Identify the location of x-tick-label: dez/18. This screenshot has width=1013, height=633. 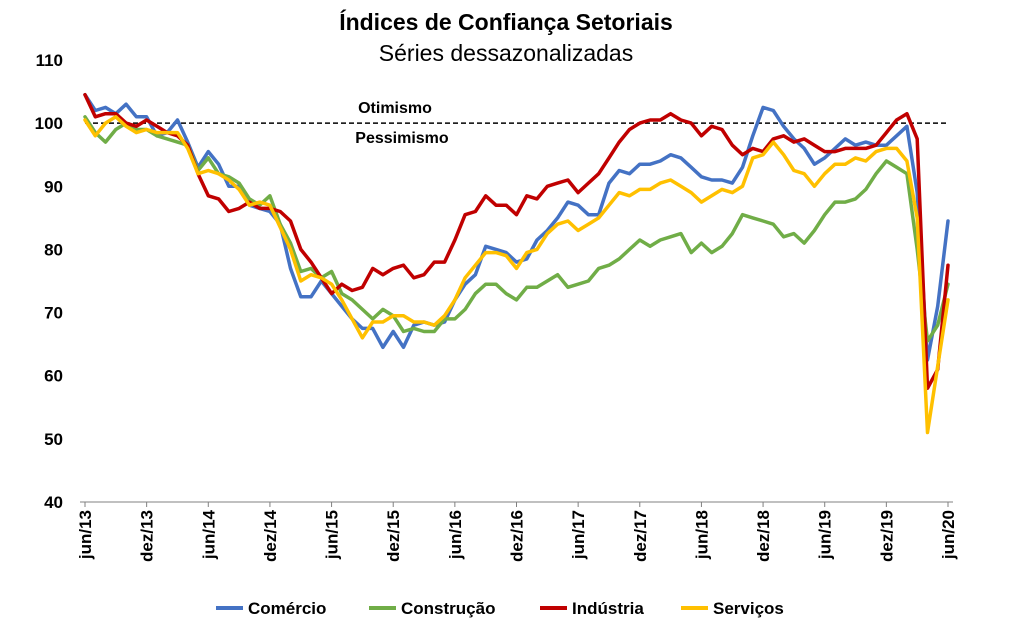
(763, 536).